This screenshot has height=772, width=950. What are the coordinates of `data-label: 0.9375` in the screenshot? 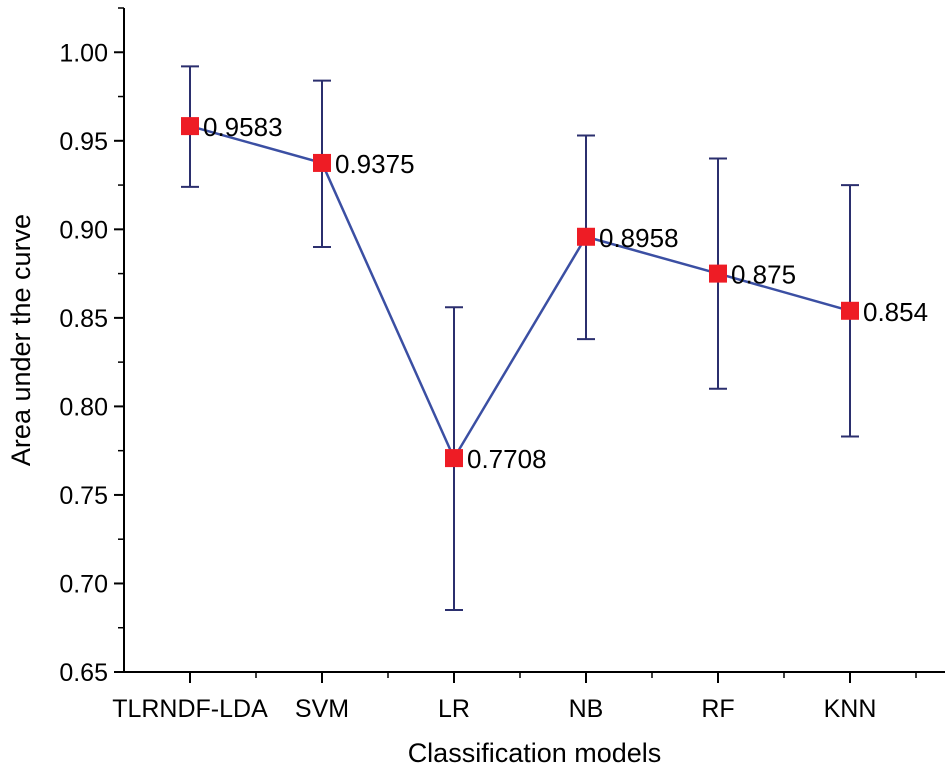 It's located at (375, 164).